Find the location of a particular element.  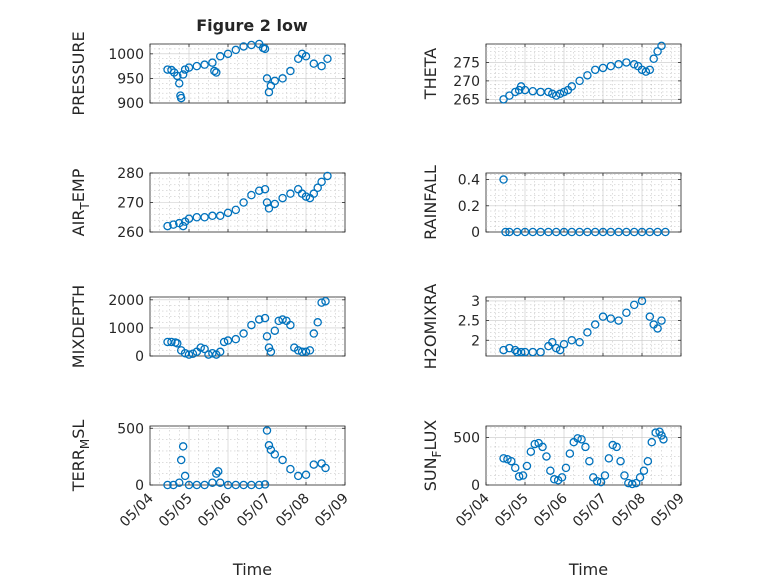

subplot-pressure: 900 950 1000 PRESSURE is located at coordinates (207, 73).